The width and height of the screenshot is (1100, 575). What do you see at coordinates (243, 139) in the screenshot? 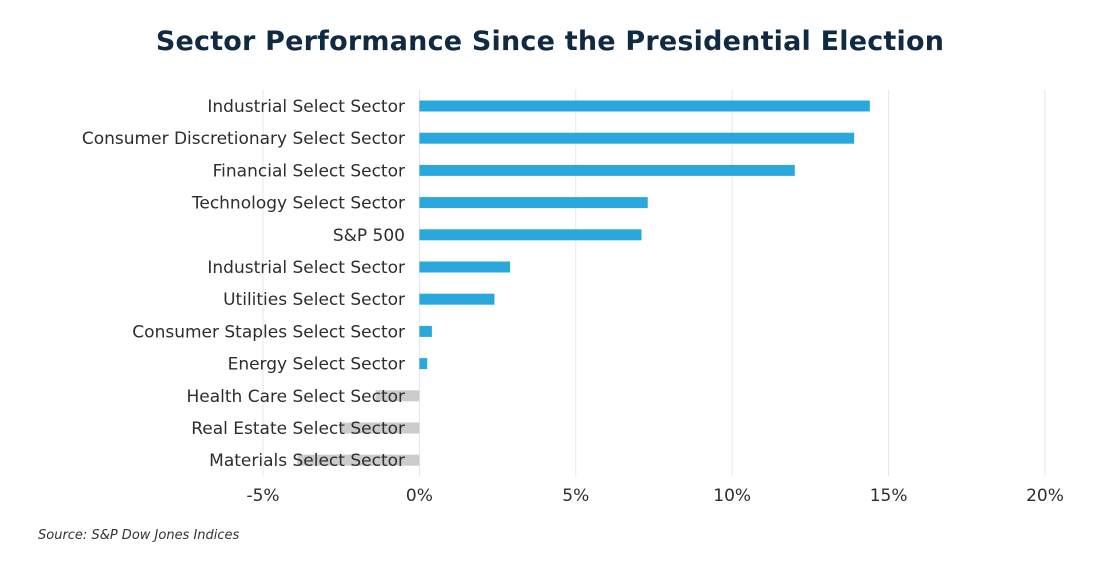
I see `category-label: Consumer Discretionary Select Sector` at bounding box center [243, 139].